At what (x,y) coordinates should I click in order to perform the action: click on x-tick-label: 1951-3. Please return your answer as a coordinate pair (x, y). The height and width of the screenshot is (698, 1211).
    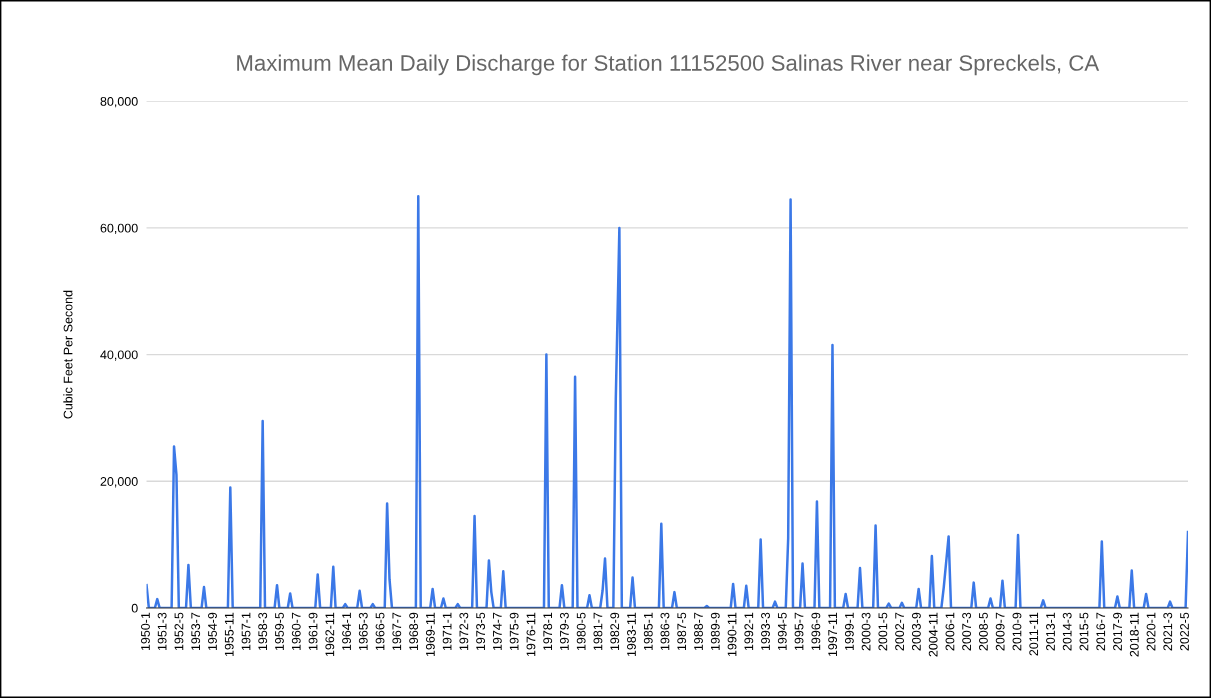
    Looking at the image, I should click on (162, 631).